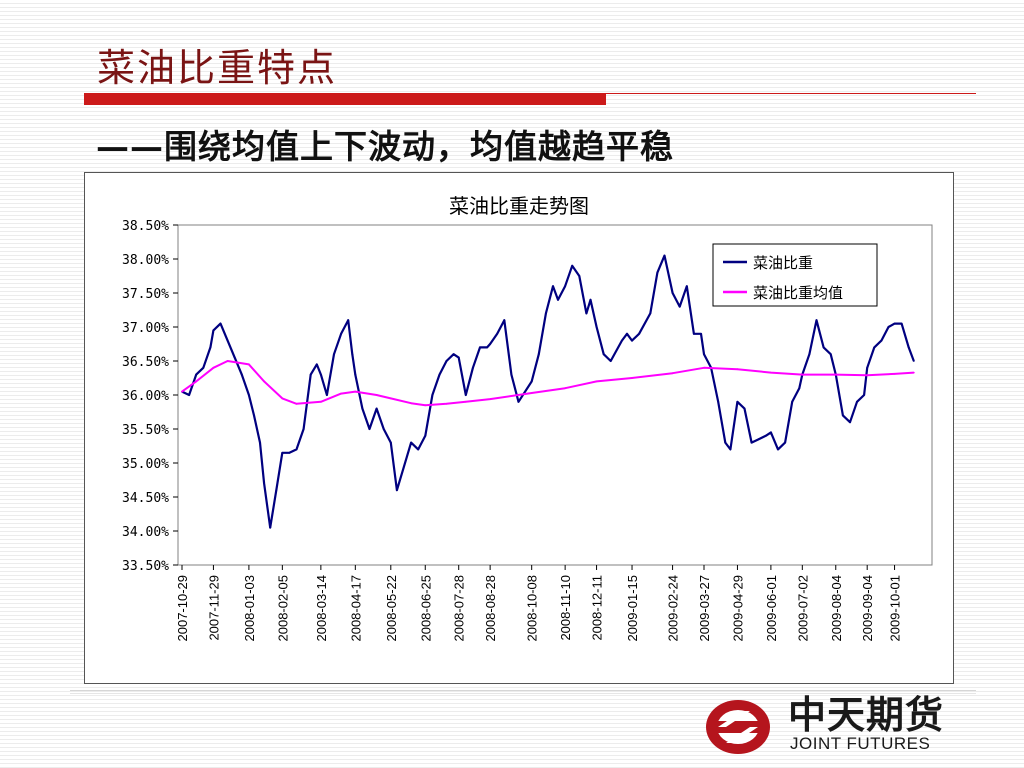 This screenshot has height=768, width=1024. I want to click on chart-title: 菜油比重走势图, so click(519, 206).